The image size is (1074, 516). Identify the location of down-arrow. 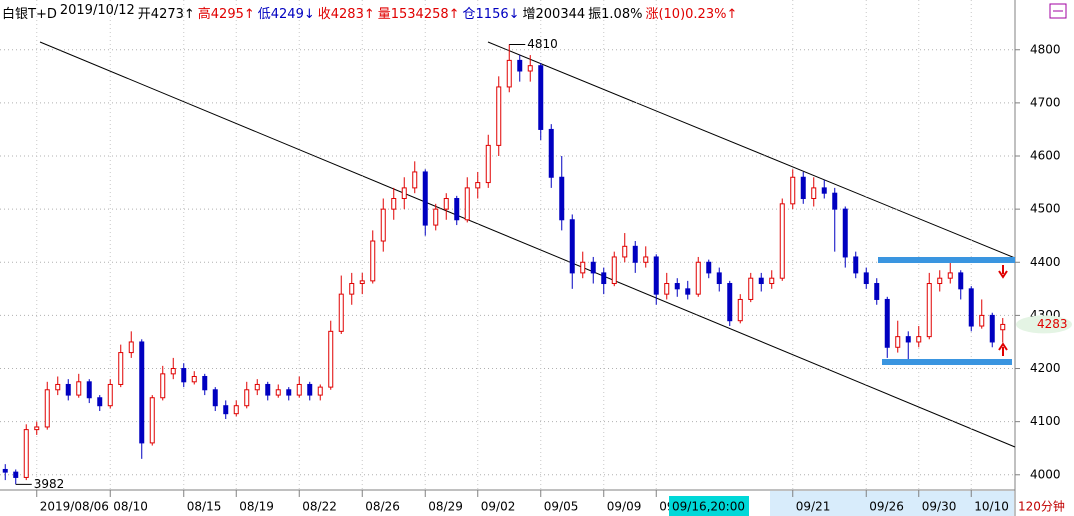
(1003, 272).